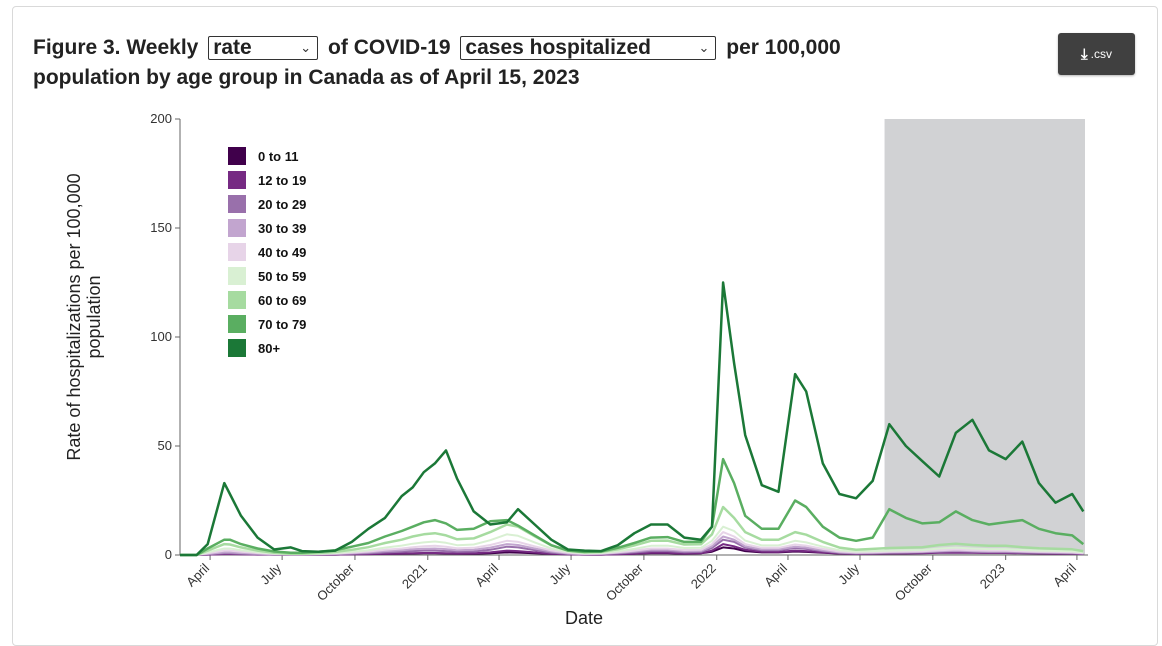 The image size is (1162, 646). Describe the element at coordinates (161, 336) in the screenshot. I see `y-tick-label: 100` at that location.